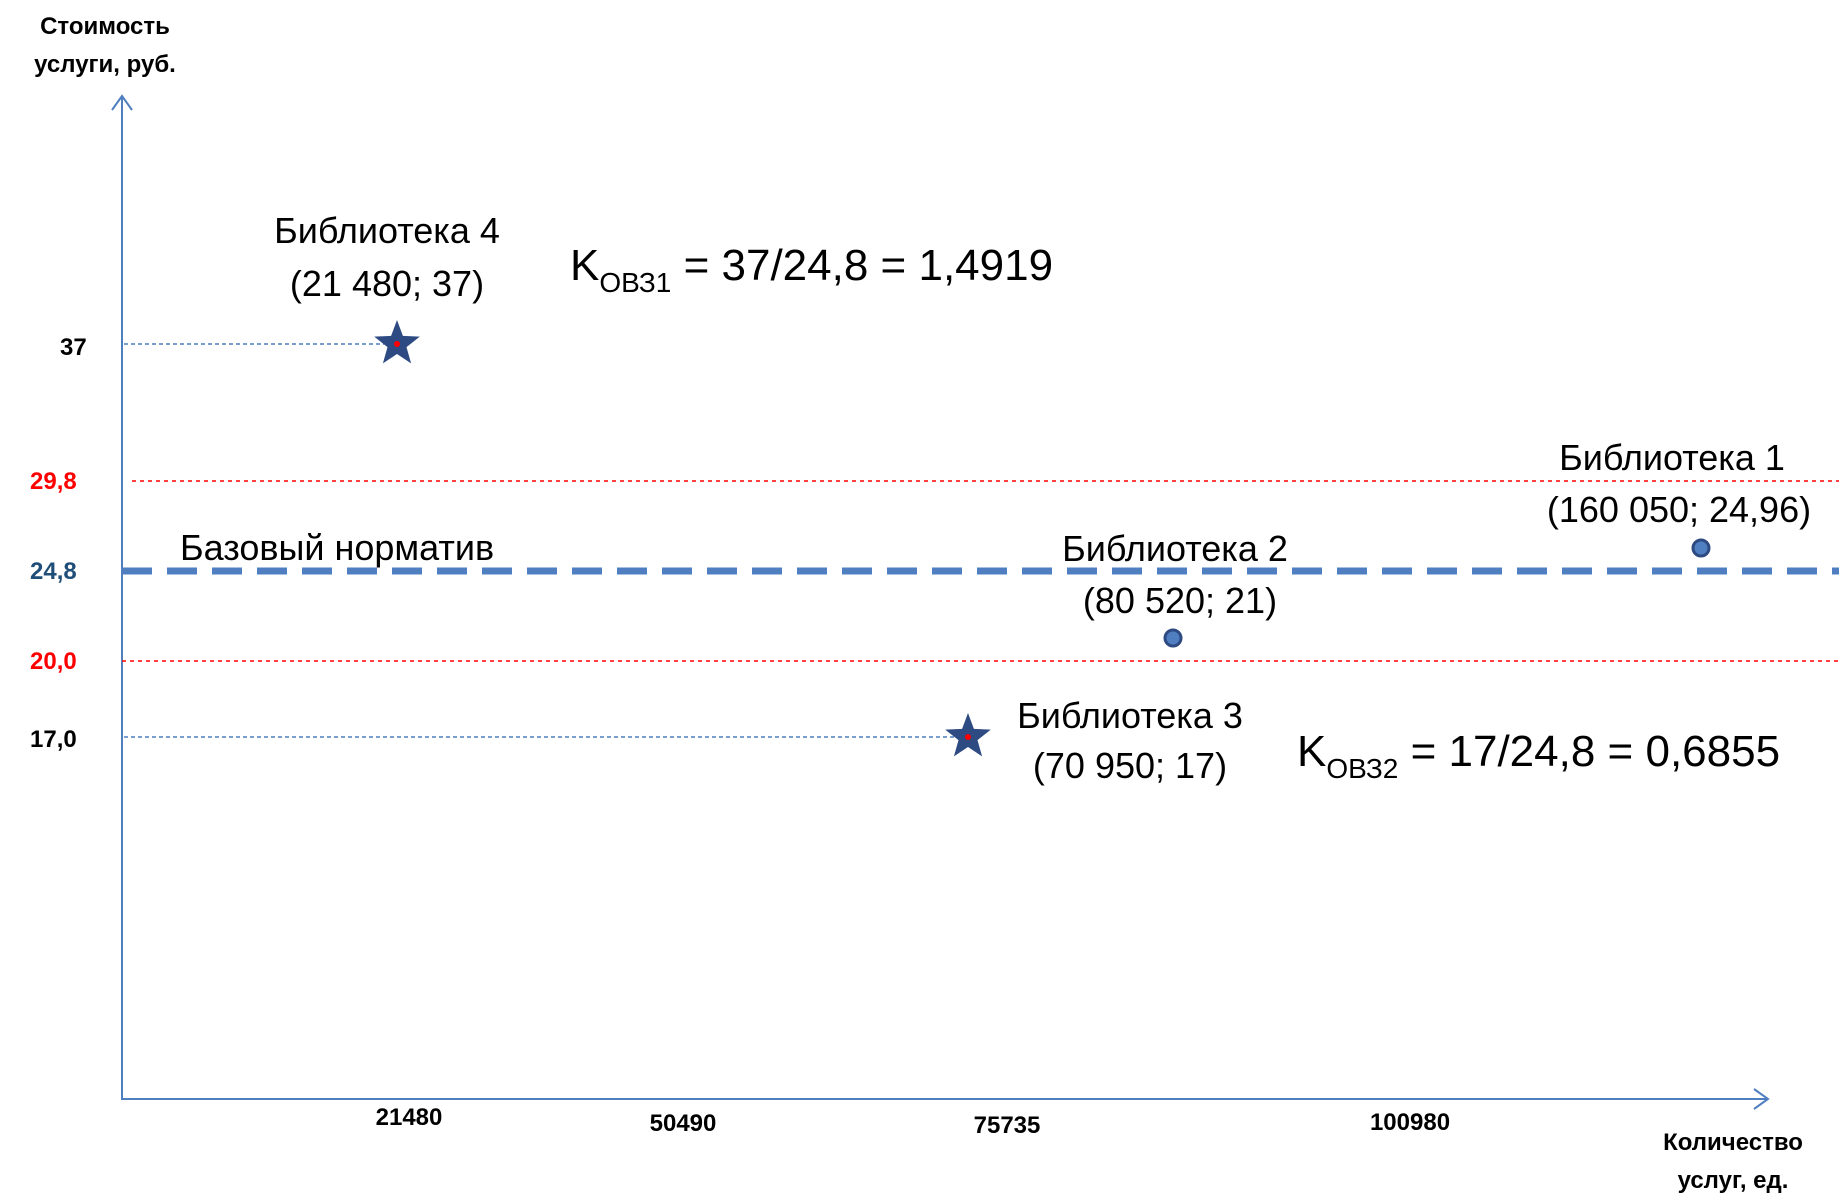 Image resolution: width=1839 pixels, height=1194 pixels. I want to click on lib3-name: Библиотека 3, so click(1130, 715).